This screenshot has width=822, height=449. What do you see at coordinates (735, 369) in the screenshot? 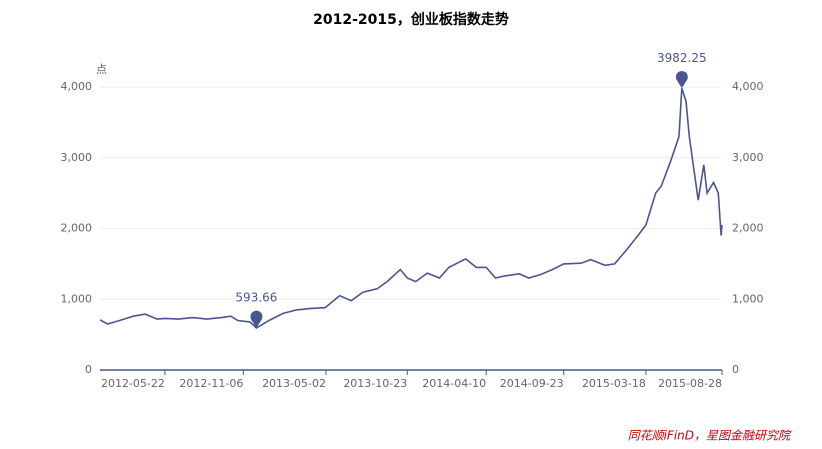
I see `y2-tick-label: 0` at bounding box center [735, 369].